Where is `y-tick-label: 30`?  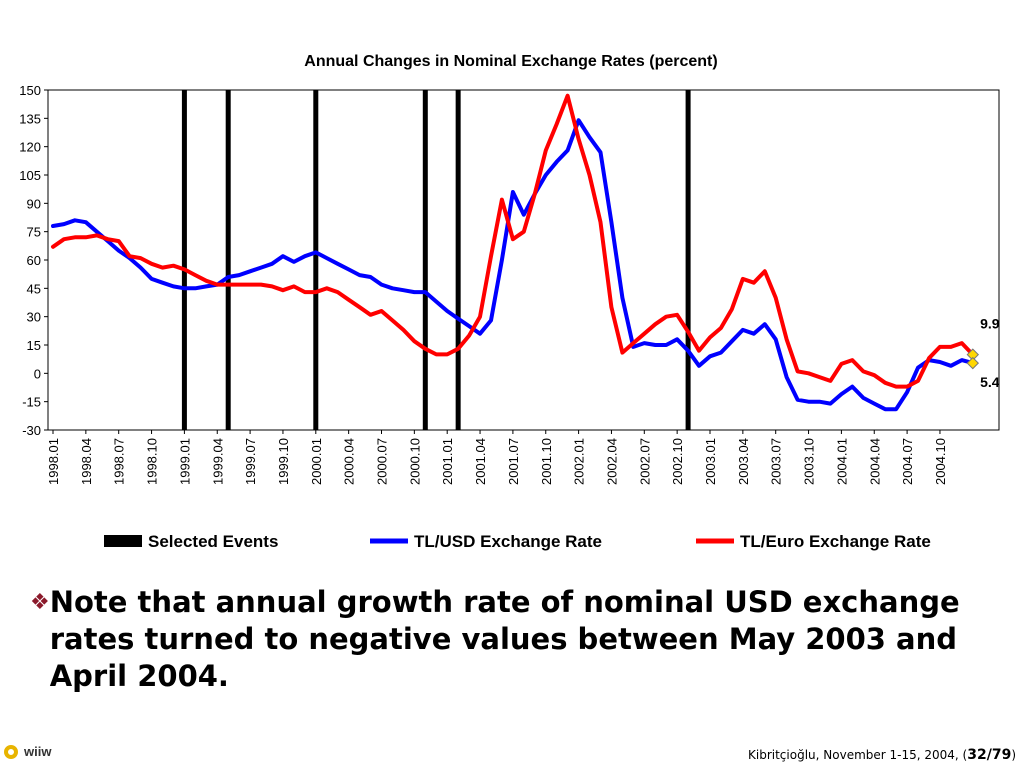 y-tick-label: 30 is located at coordinates (34, 317).